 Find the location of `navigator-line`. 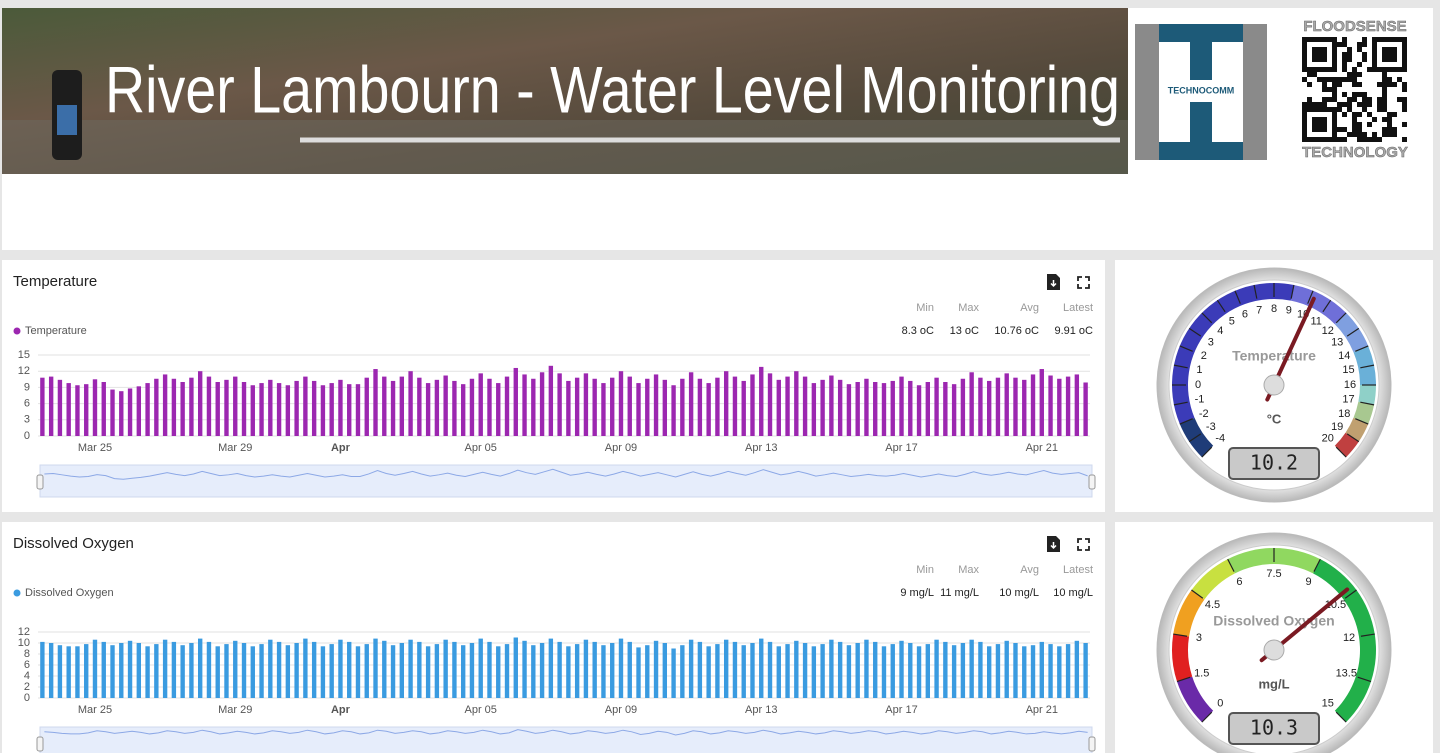

navigator-line is located at coordinates (566, 474).